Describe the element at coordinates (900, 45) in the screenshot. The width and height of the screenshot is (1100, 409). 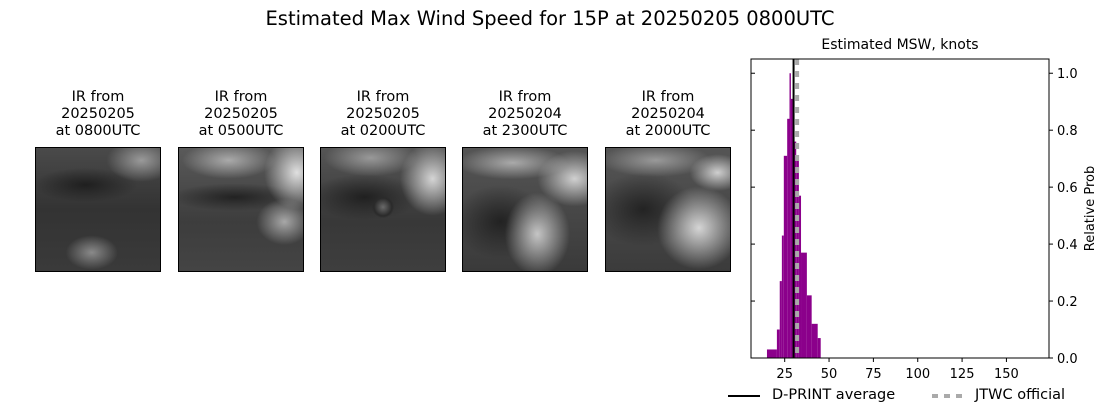
I see `chart-title: Estimated MSW, knots` at that location.